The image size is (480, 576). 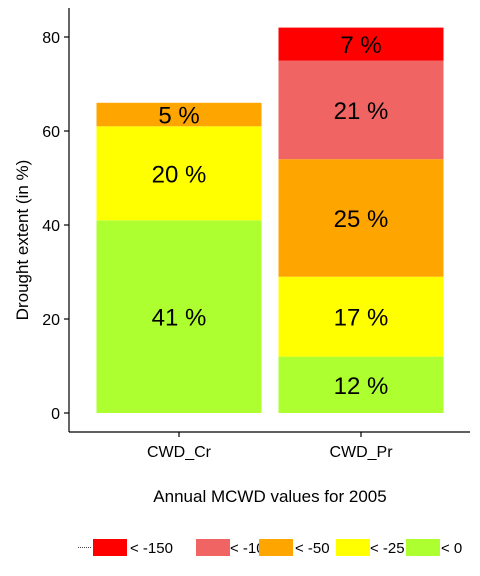 I want to click on x-axis-title: Annual MCWD values for 2005, so click(x=269, y=496).